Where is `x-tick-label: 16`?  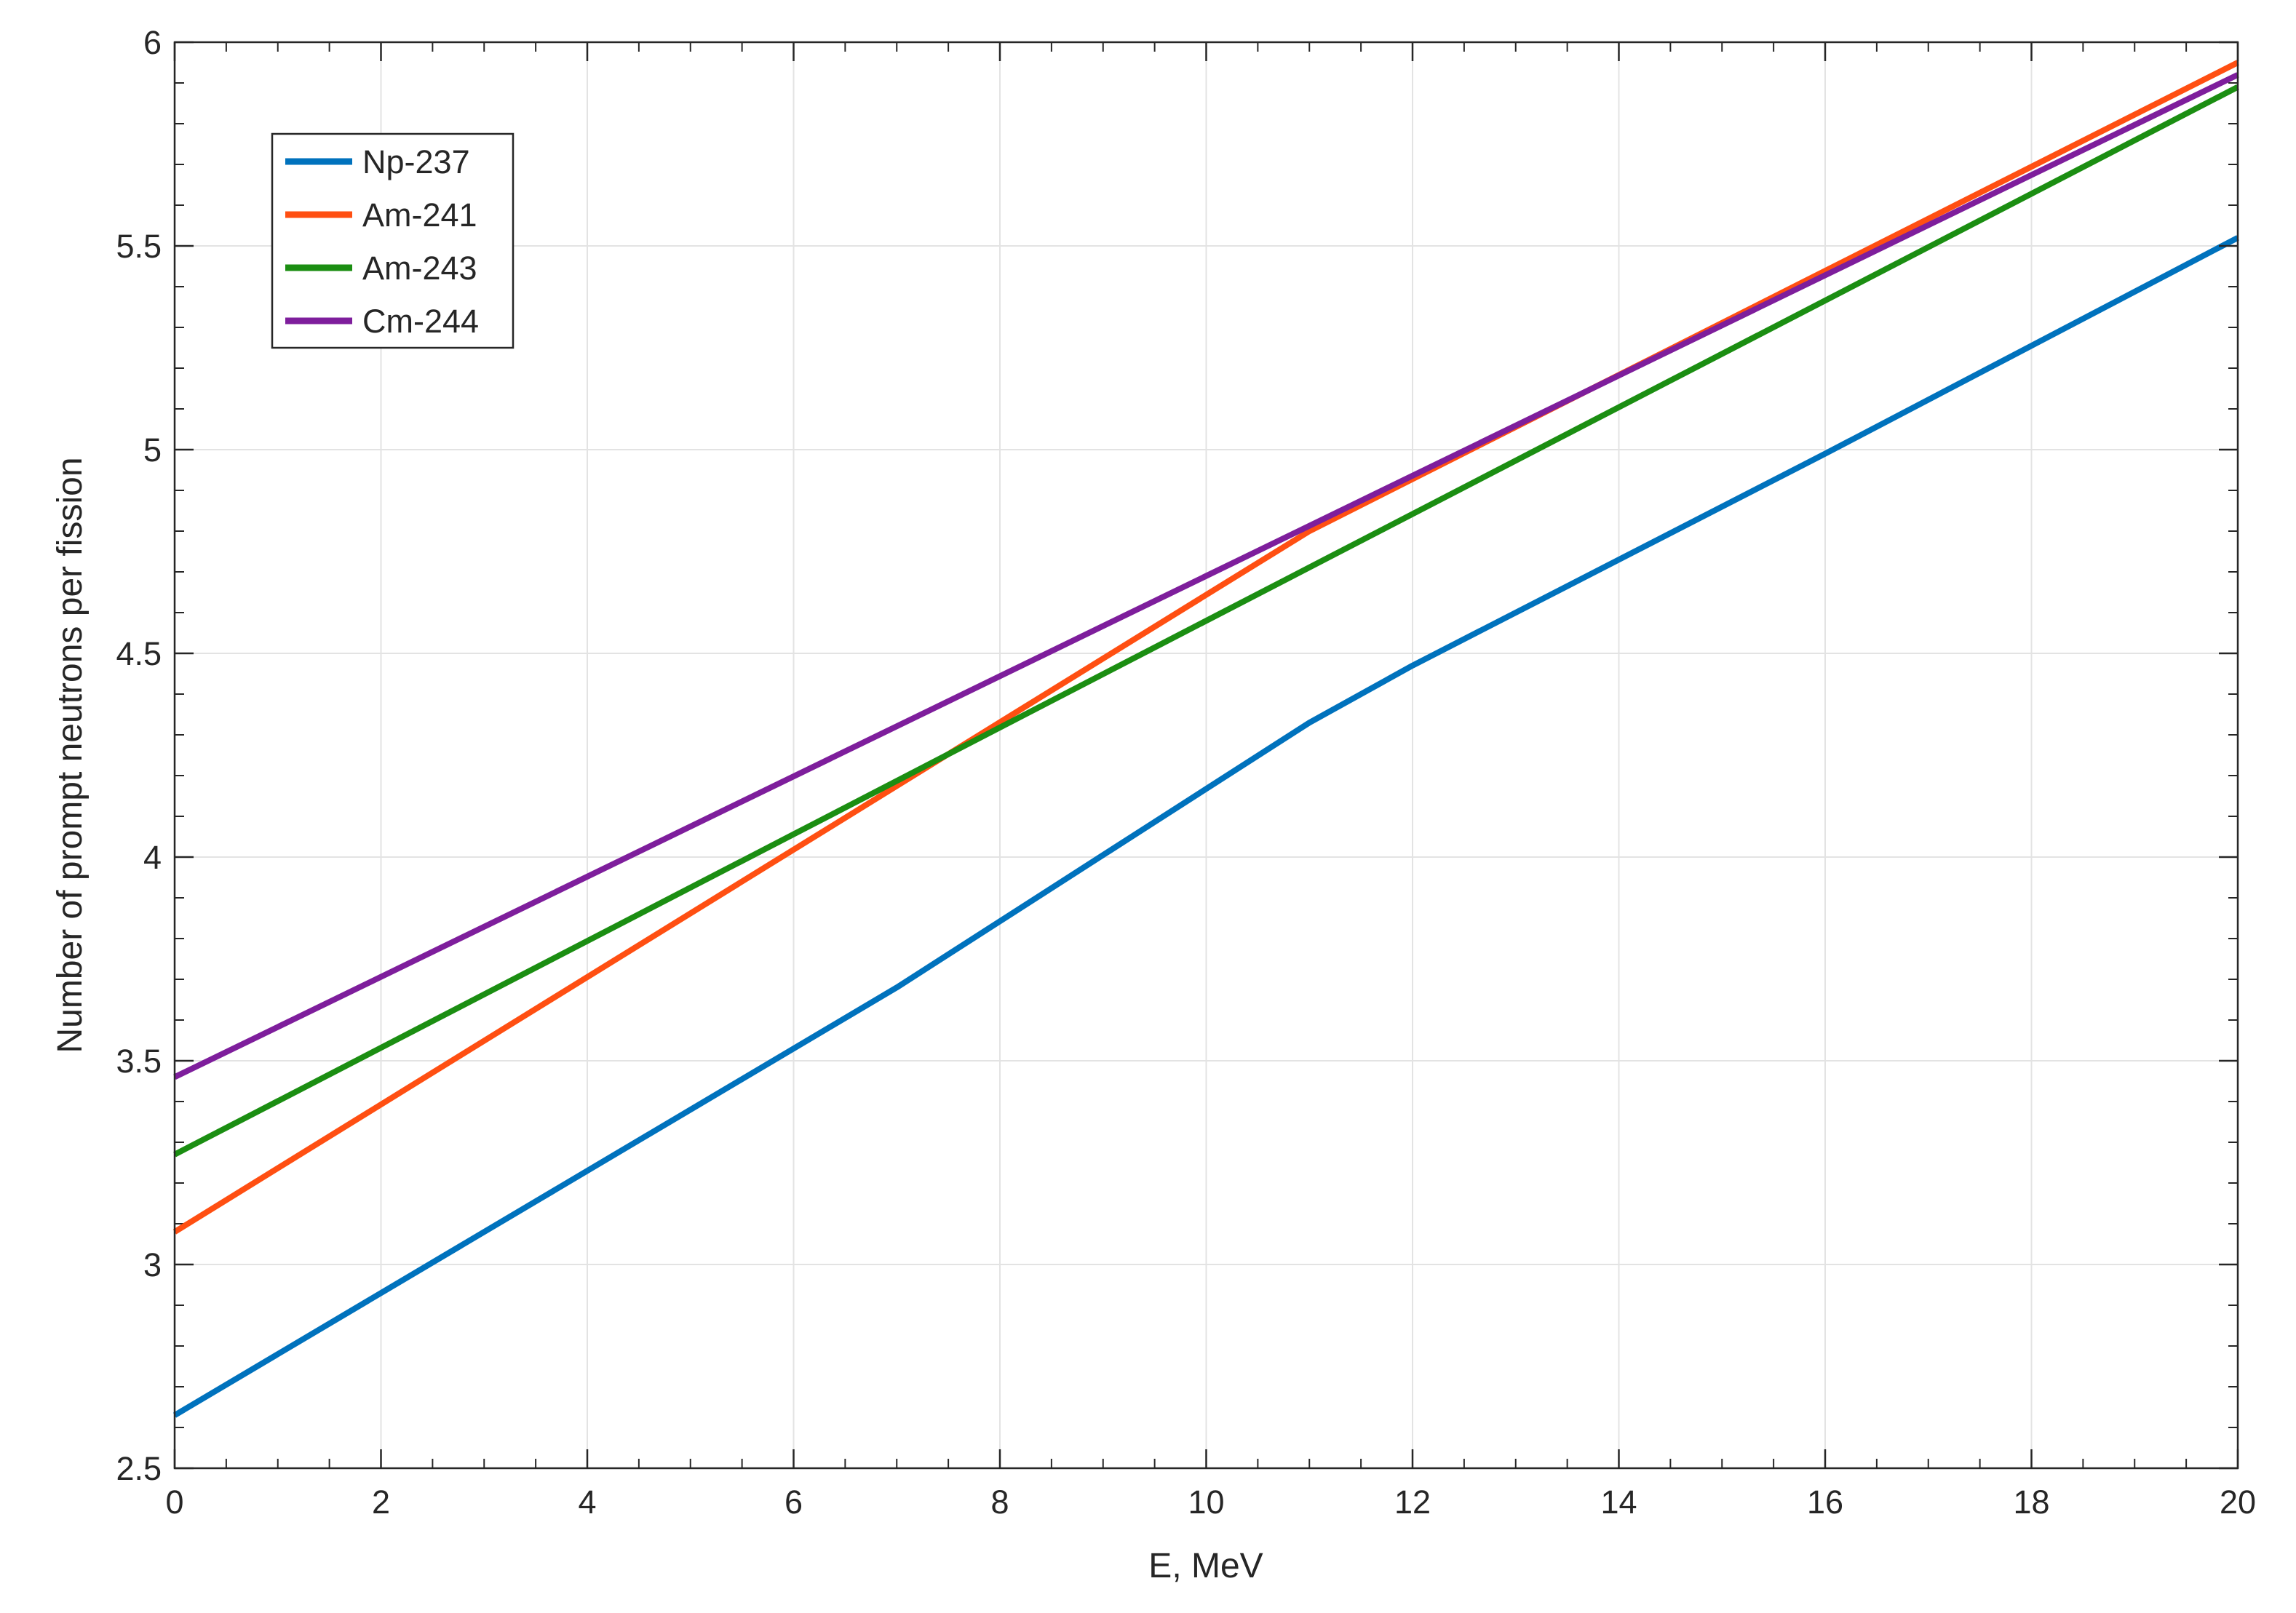
x-tick-label: 16 is located at coordinates (1825, 1502).